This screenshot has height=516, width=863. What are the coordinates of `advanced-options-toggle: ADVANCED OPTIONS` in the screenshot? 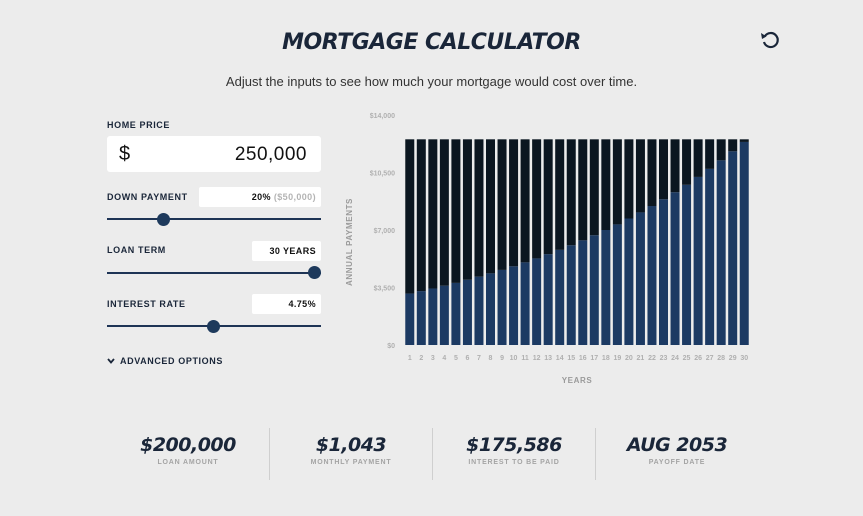 It's located at (165, 361).